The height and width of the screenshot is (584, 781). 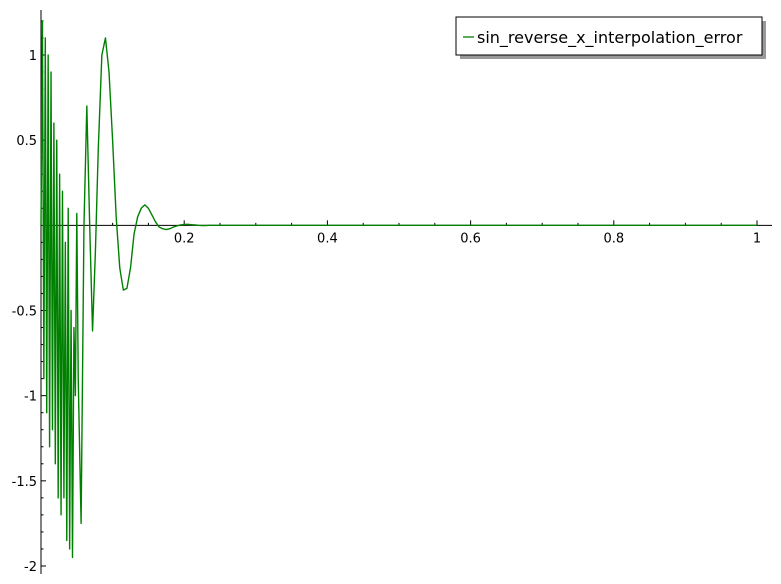 What do you see at coordinates (30, 397) in the screenshot?
I see `y-tick-label: -1` at bounding box center [30, 397].